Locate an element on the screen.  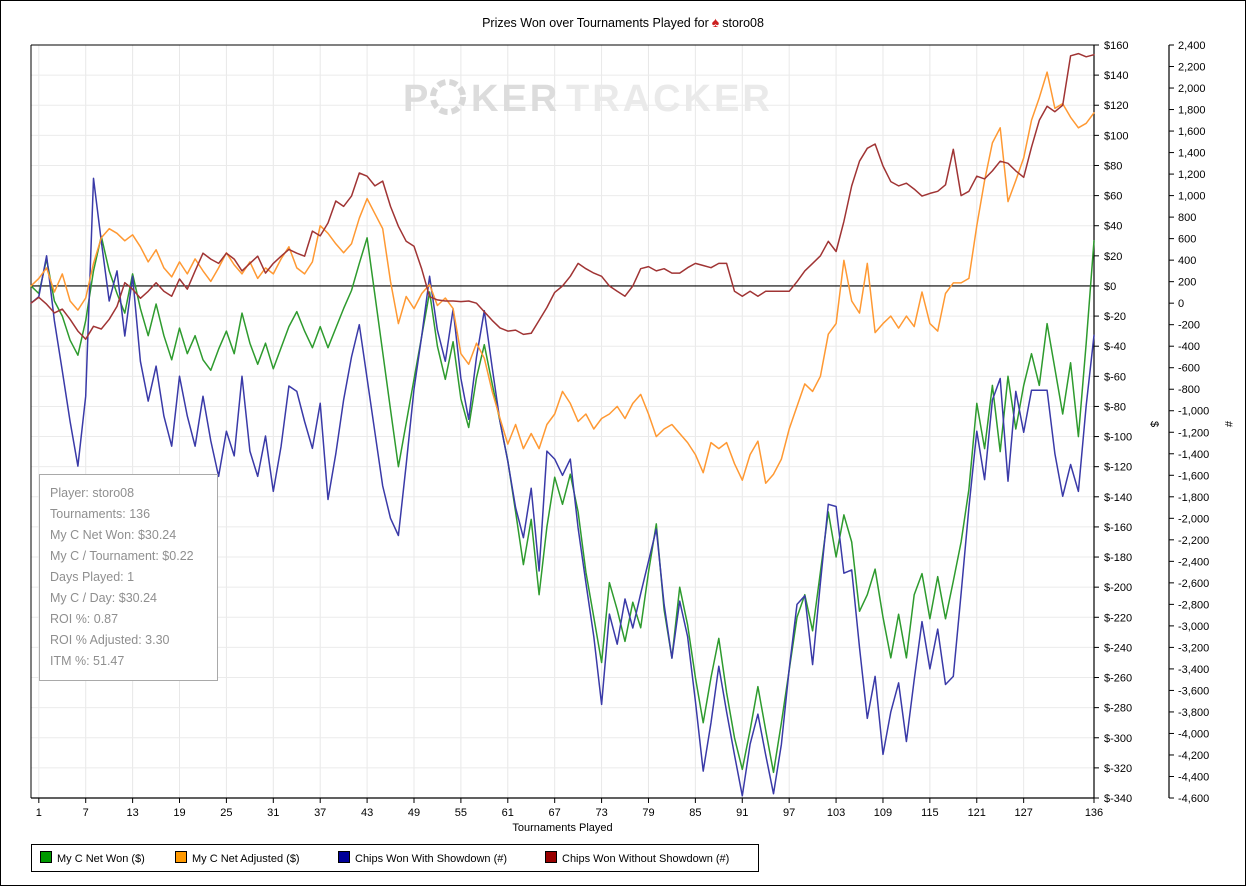
stats-line: Days Played: 1 is located at coordinates (92, 577).